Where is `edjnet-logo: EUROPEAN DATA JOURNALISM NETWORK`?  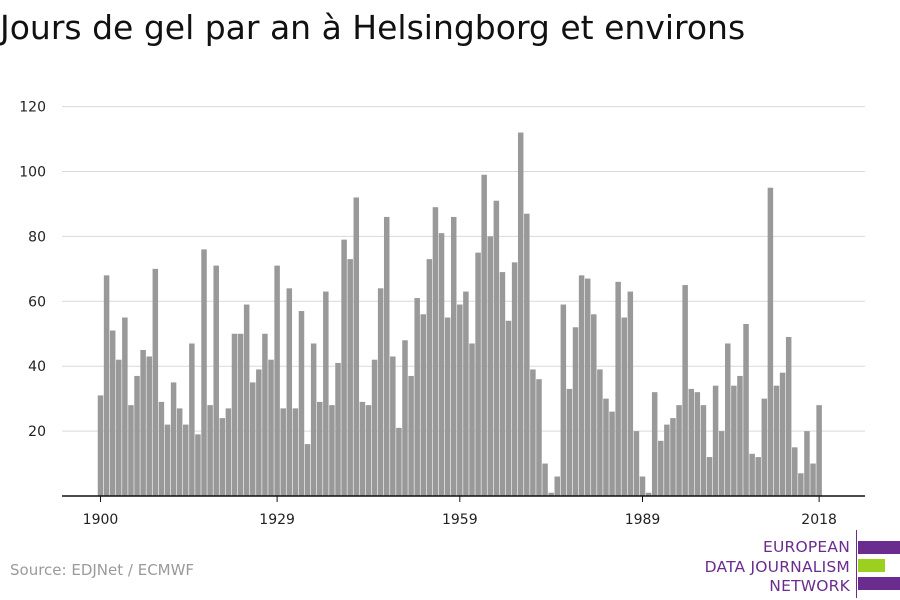 edjnet-logo: EUROPEAN DATA JOURNALISM NETWORK is located at coordinates (800, 564).